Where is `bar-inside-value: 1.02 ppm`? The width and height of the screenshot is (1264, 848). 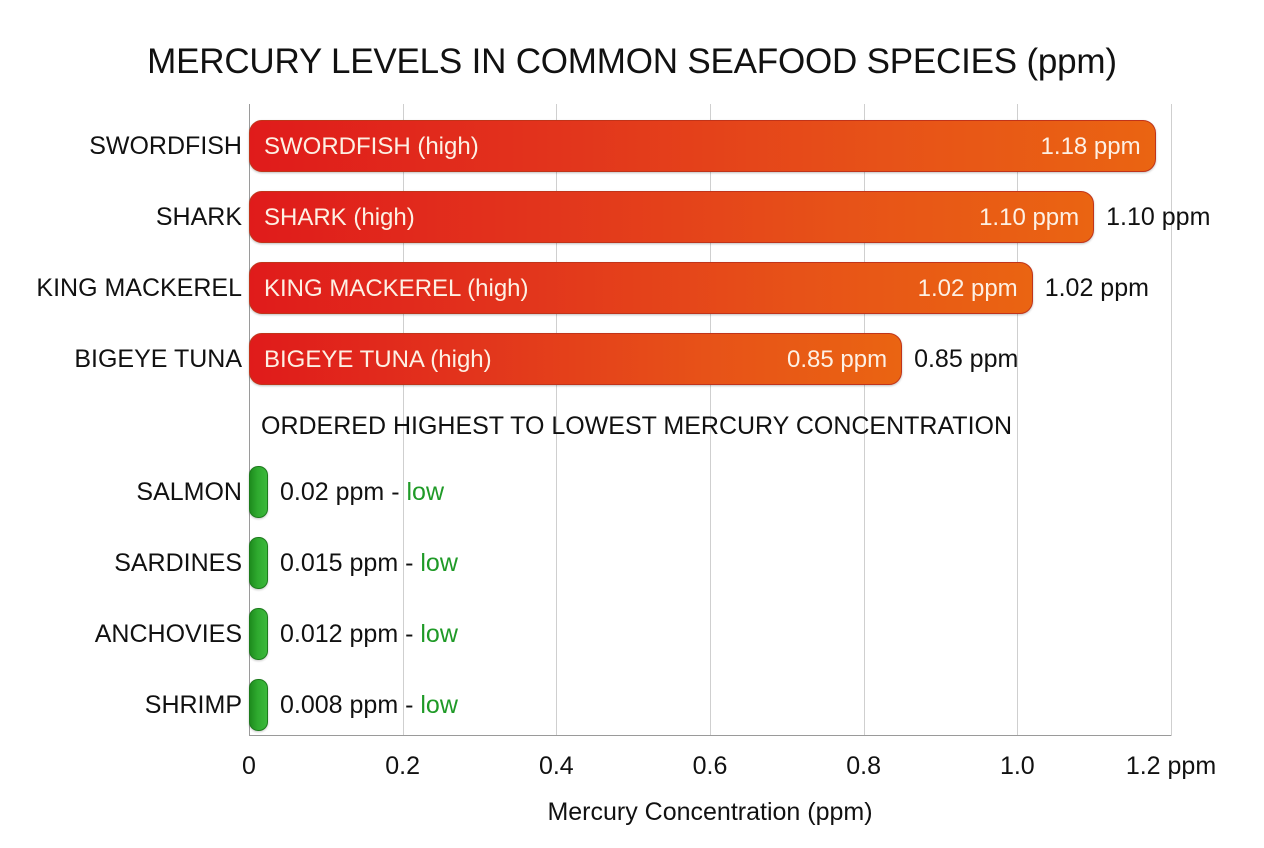 bar-inside-value: 1.02 ppm is located at coordinates (967, 288).